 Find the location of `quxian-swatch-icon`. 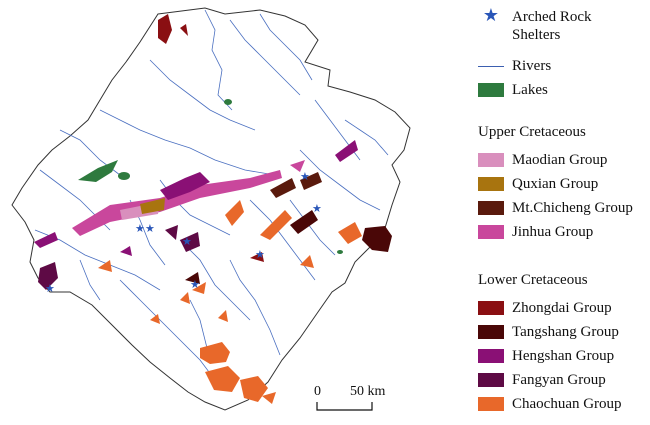

quxian-swatch-icon is located at coordinates (491, 184).